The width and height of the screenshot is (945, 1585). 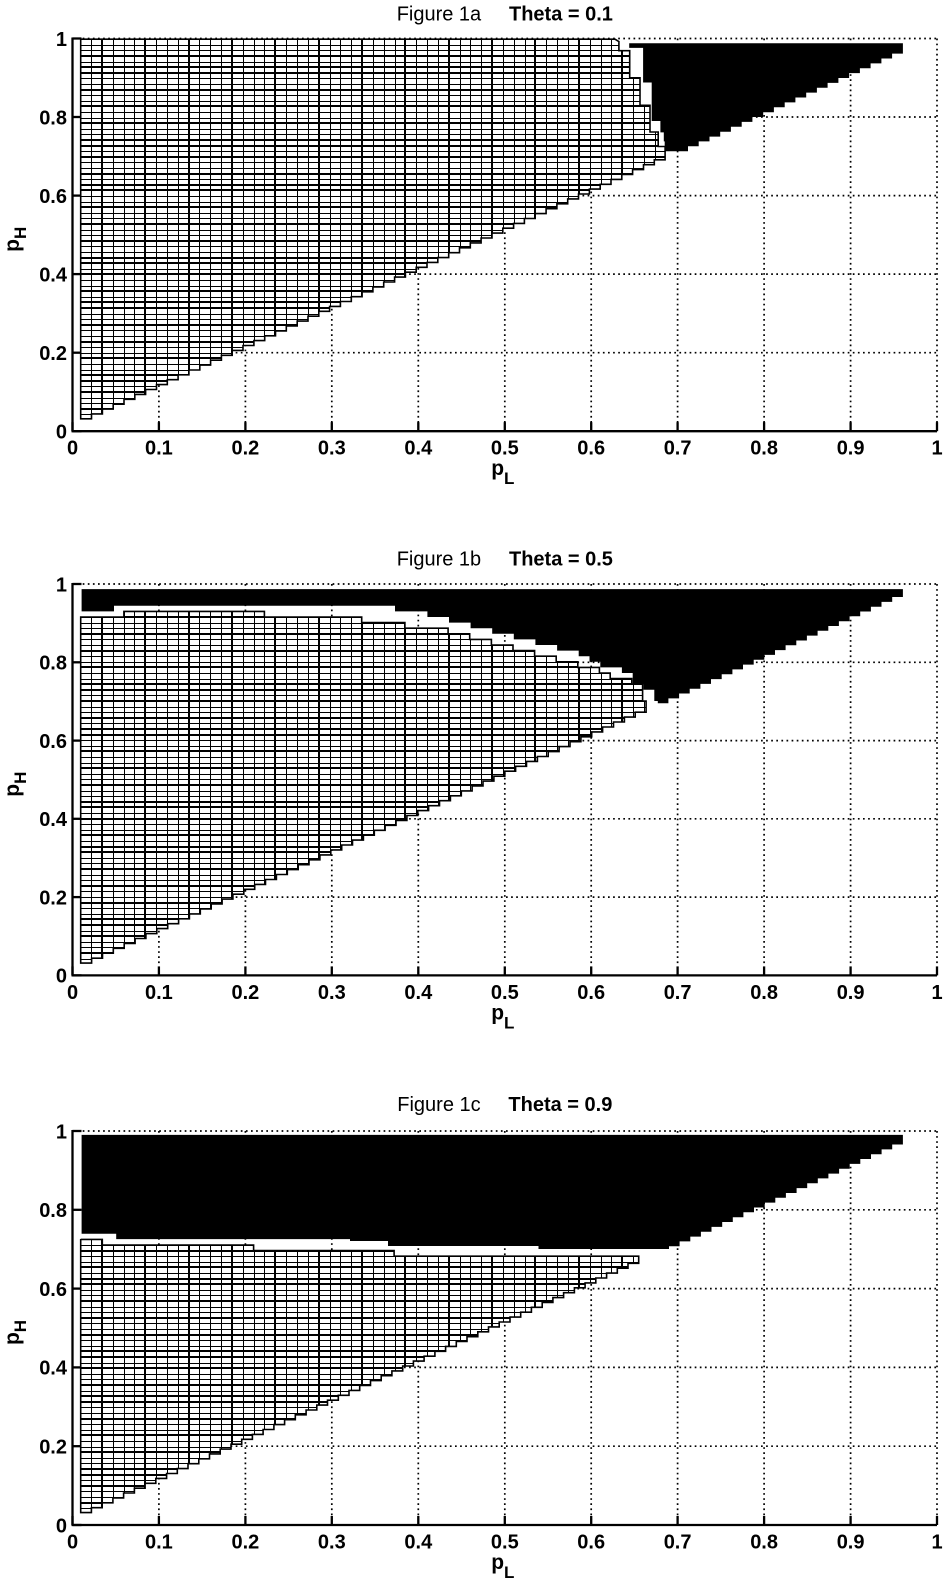 I want to click on svg-text: Figure 1c Theta = 0.9, so click(x=504, y=1105).